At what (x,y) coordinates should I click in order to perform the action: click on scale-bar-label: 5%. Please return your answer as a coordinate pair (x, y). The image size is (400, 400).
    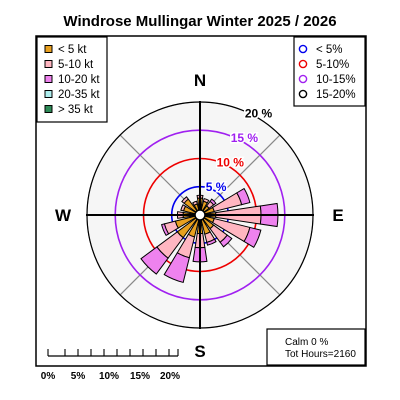
    Looking at the image, I should click on (78, 376).